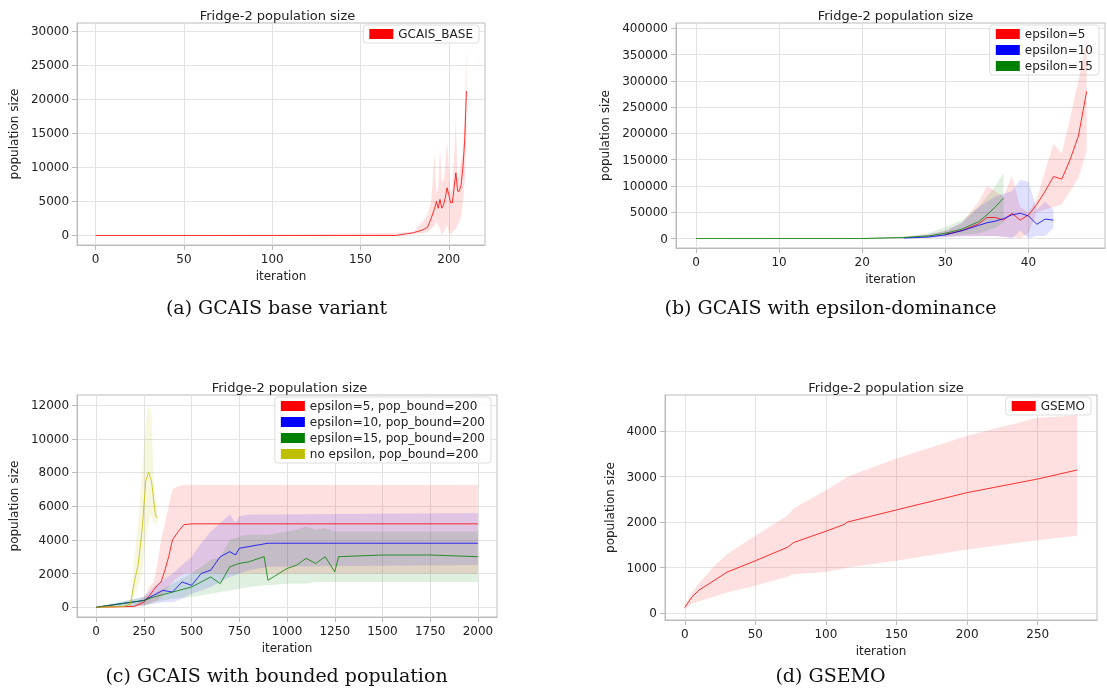 This screenshot has width=1107, height=699. I want to click on y-tick-label: 350000, so click(645, 54).